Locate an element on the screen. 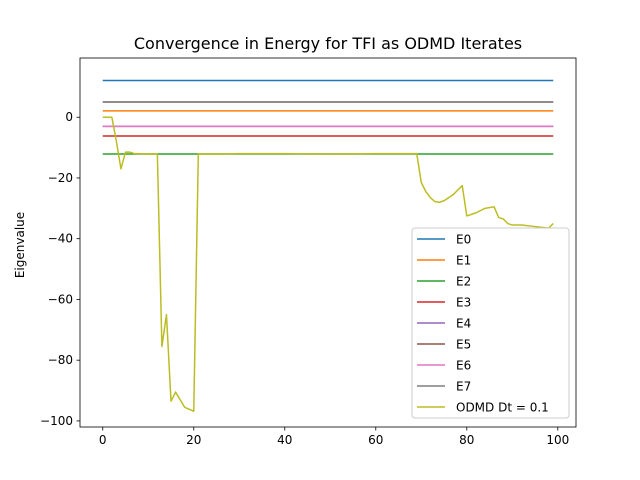  legend-label-e6: E6 is located at coordinates (463, 366).